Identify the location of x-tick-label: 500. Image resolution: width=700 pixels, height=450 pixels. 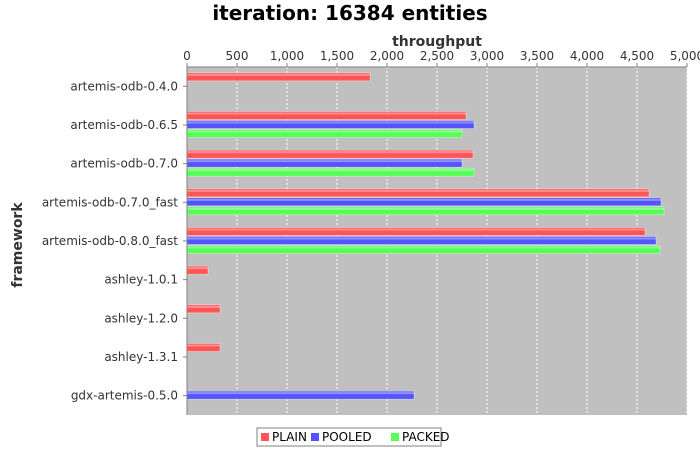
(237, 56).